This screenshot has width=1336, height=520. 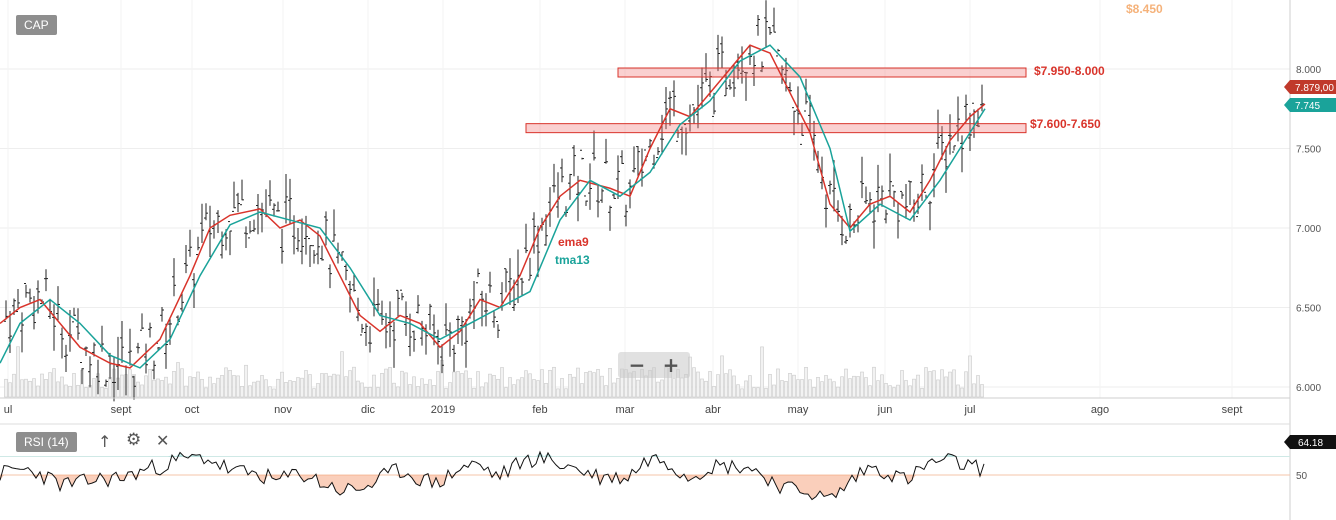 What do you see at coordinates (822, 72) in the screenshot?
I see `upper-zone-rect` at bounding box center [822, 72].